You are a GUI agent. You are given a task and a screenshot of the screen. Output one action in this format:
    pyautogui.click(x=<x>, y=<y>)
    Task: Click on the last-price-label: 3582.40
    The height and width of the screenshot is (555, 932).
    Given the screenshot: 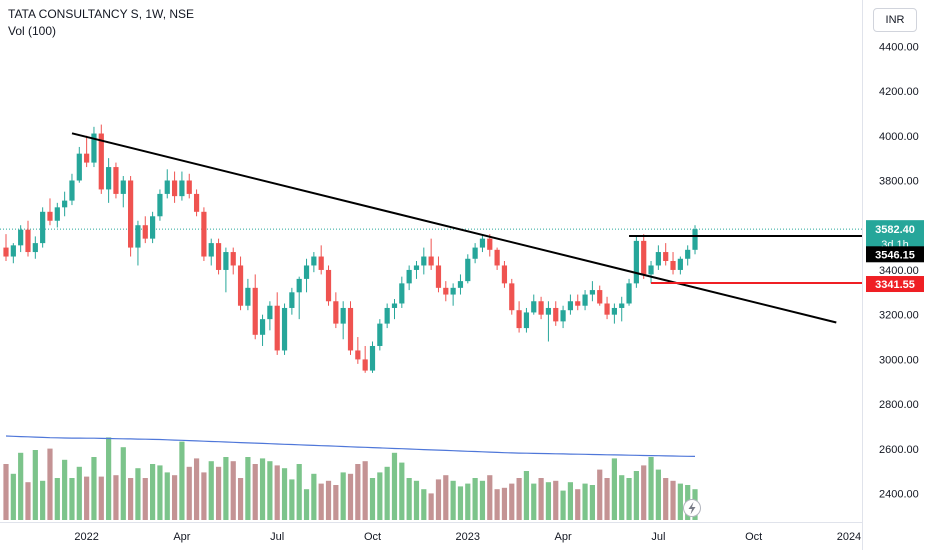 What is the action you would take?
    pyautogui.click(x=895, y=230)
    